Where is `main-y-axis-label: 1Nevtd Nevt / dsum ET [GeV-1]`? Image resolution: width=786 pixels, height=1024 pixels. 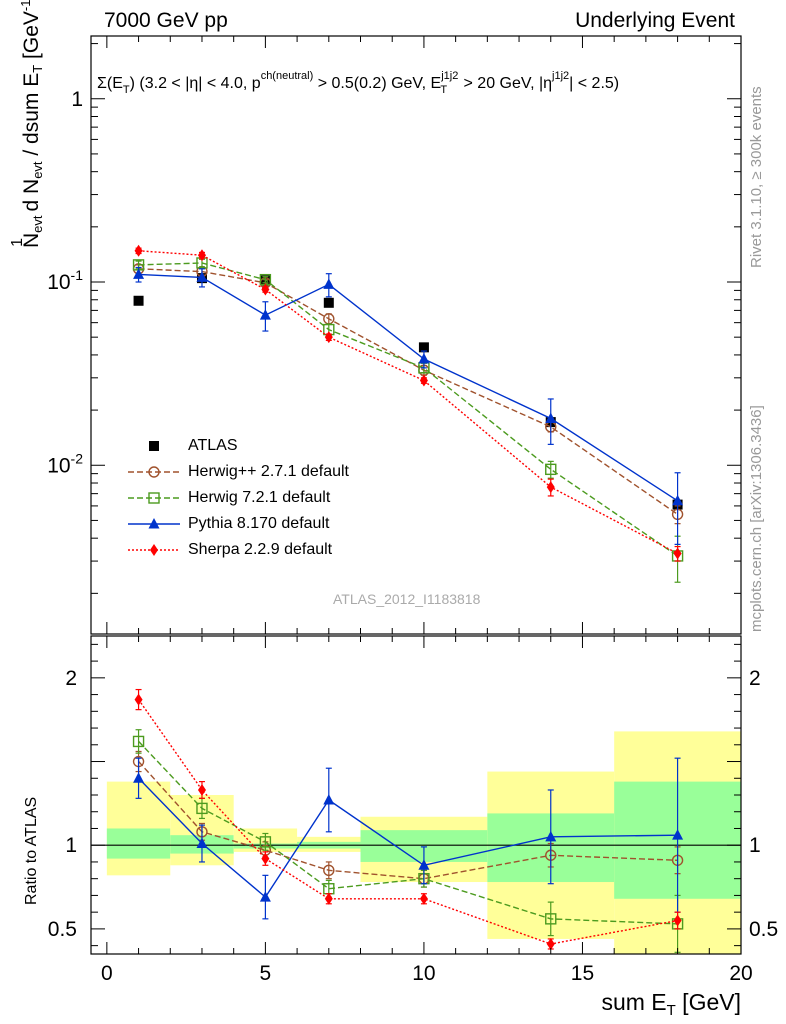
main-y-axis-label: 1Nevtd Nevt / dsum ET [GeV-1] is located at coordinates (27, 124).